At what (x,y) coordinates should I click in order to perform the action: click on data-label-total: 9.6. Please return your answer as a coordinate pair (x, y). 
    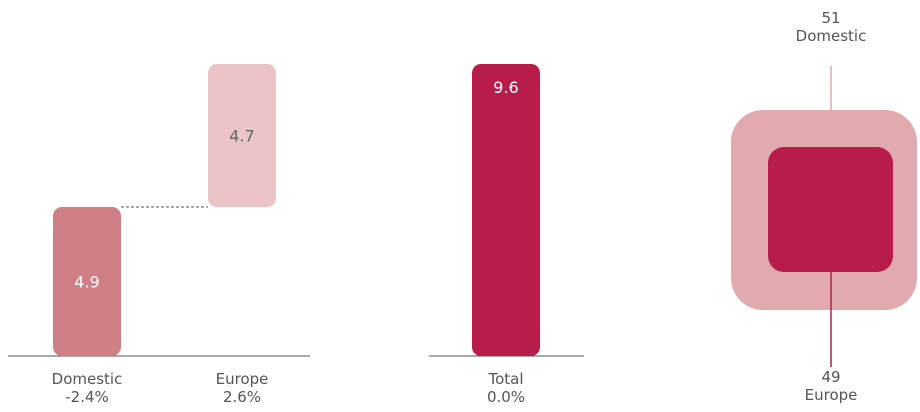
    Looking at the image, I should click on (505, 87).